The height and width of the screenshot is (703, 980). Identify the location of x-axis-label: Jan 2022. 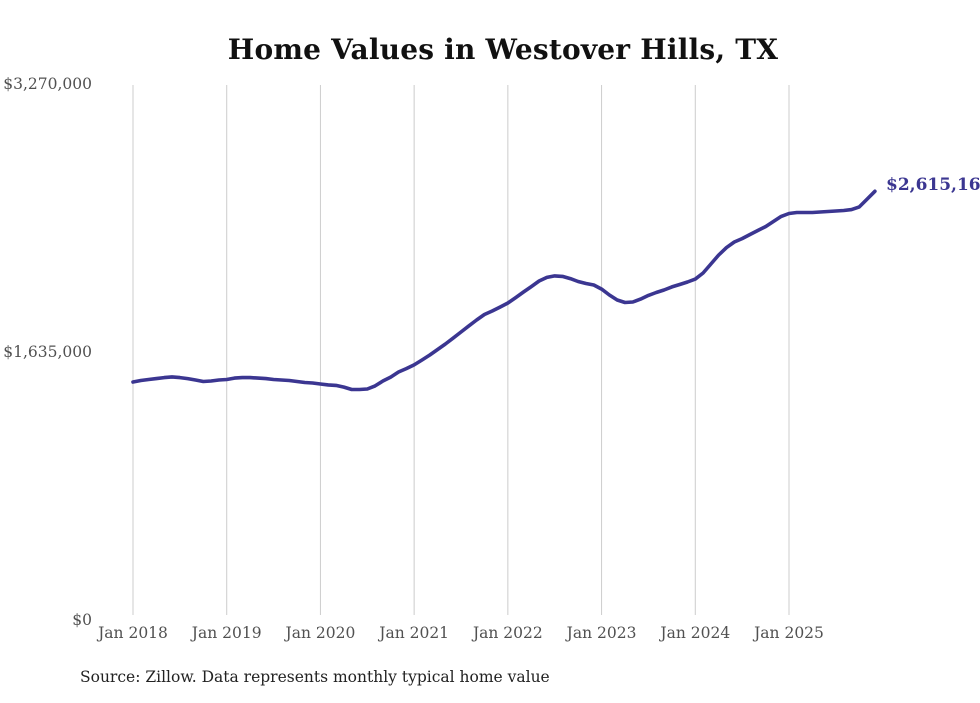
(507, 633).